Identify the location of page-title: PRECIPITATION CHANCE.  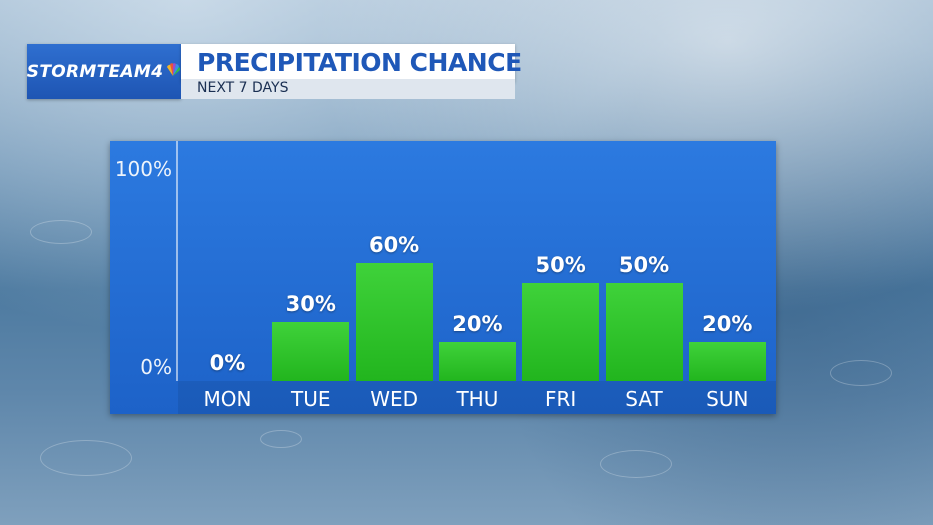
(359, 62).